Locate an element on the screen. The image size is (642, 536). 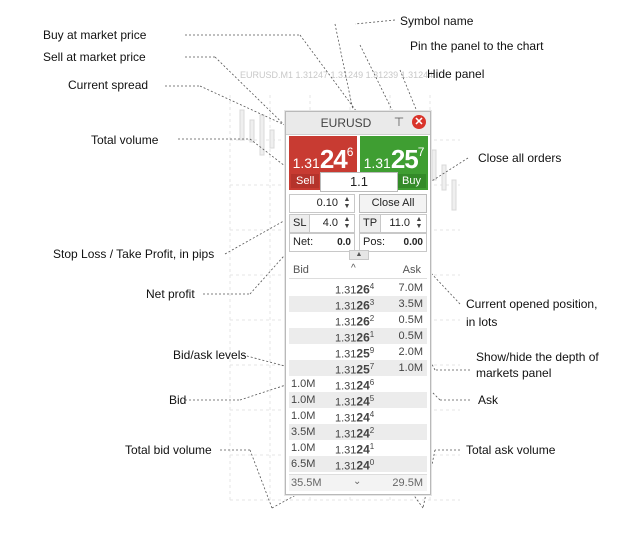
dom-header: Bid ^ Ask is located at coordinates (358, 270).